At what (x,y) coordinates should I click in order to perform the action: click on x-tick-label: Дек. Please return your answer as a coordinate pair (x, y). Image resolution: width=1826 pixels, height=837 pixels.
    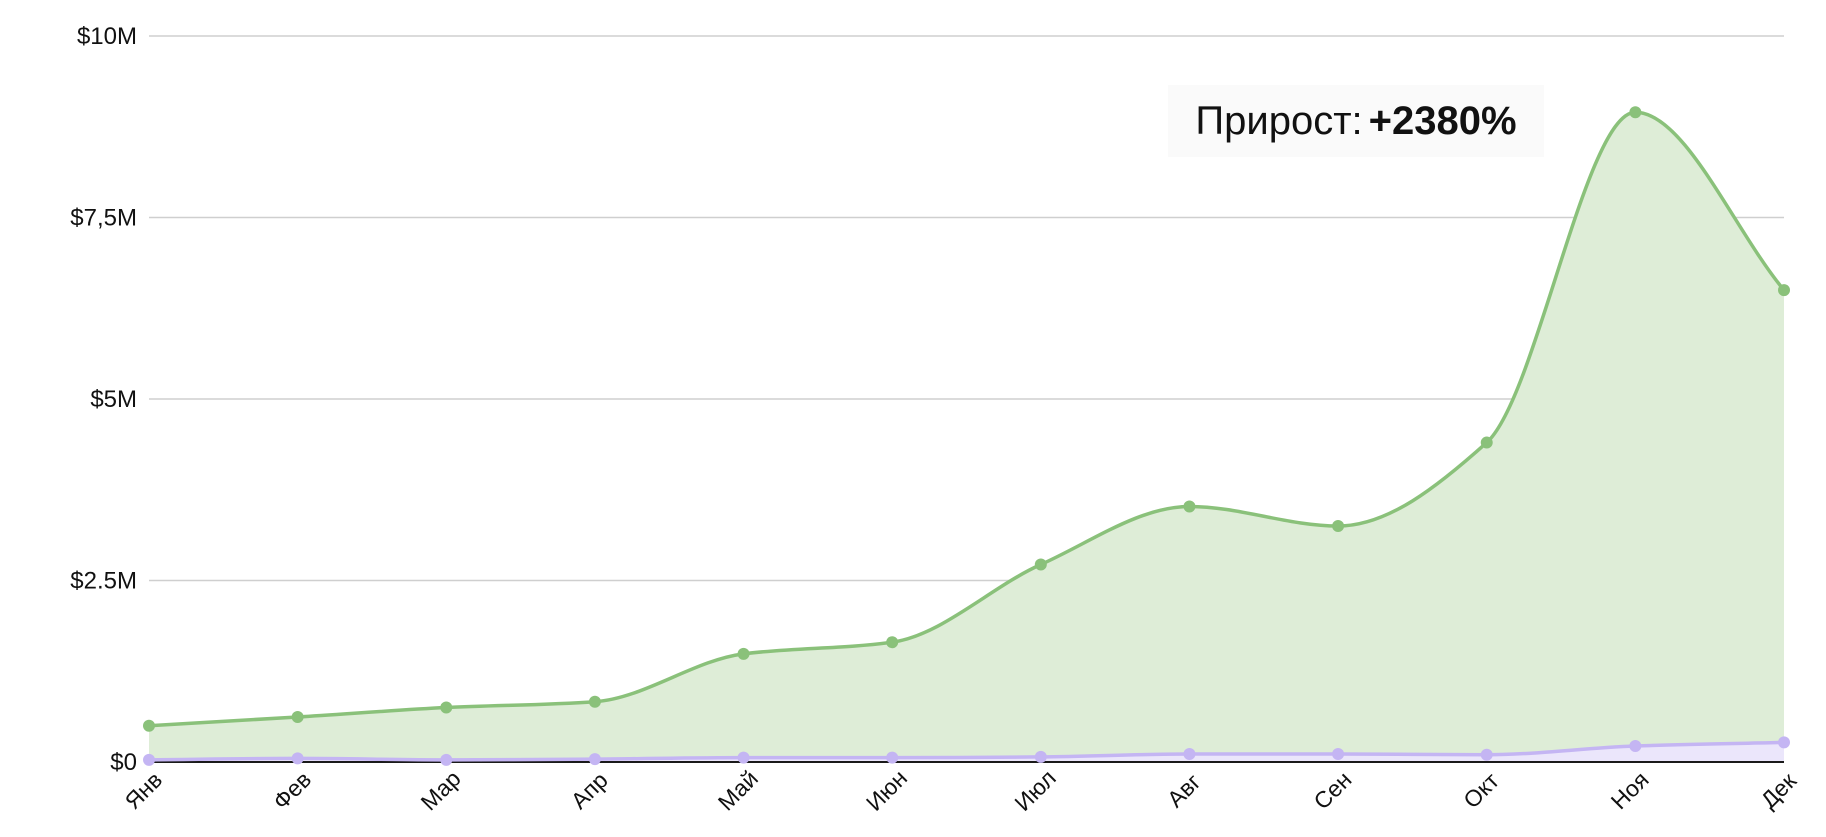
    Looking at the image, I should click on (1779, 790).